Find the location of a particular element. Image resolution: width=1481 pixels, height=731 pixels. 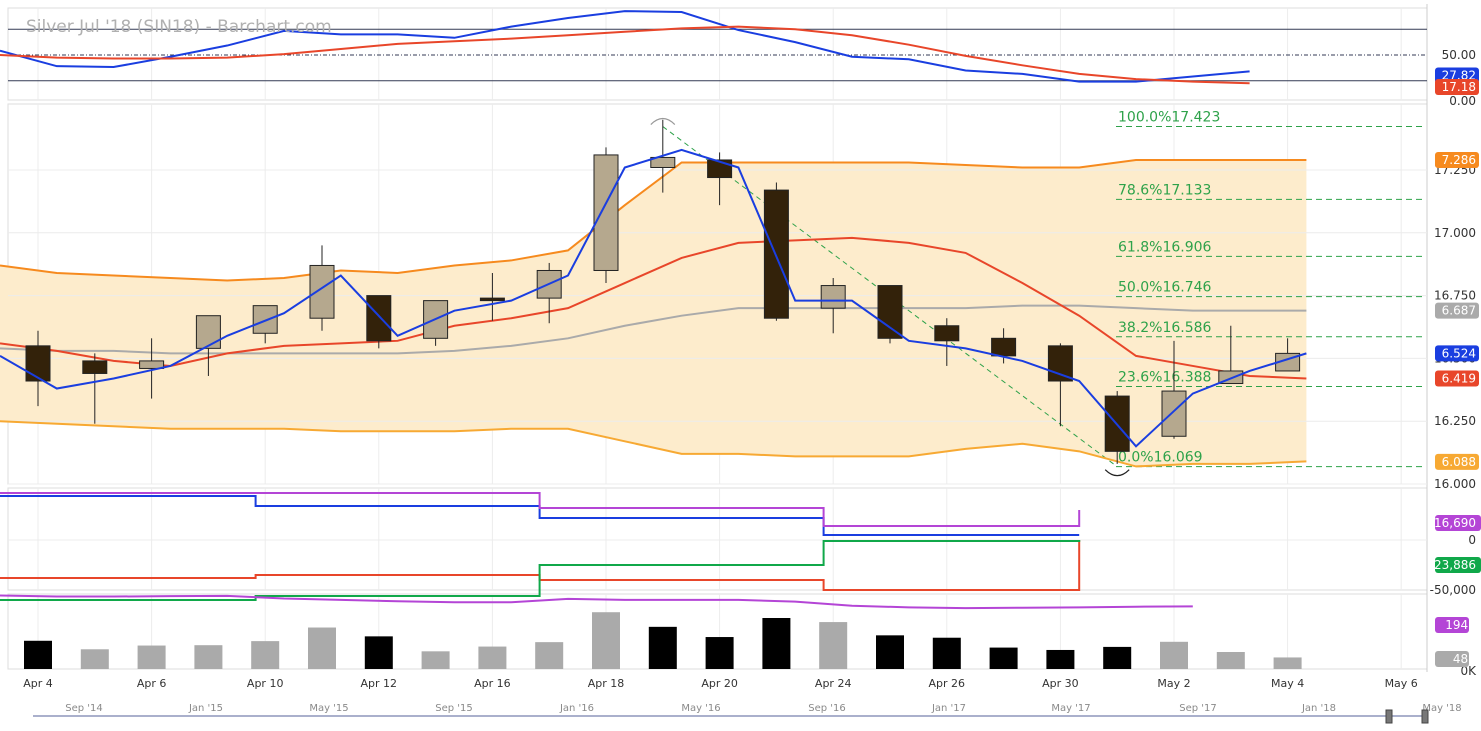

price-last-bb-mid-bg is located at coordinates (1457, 310).